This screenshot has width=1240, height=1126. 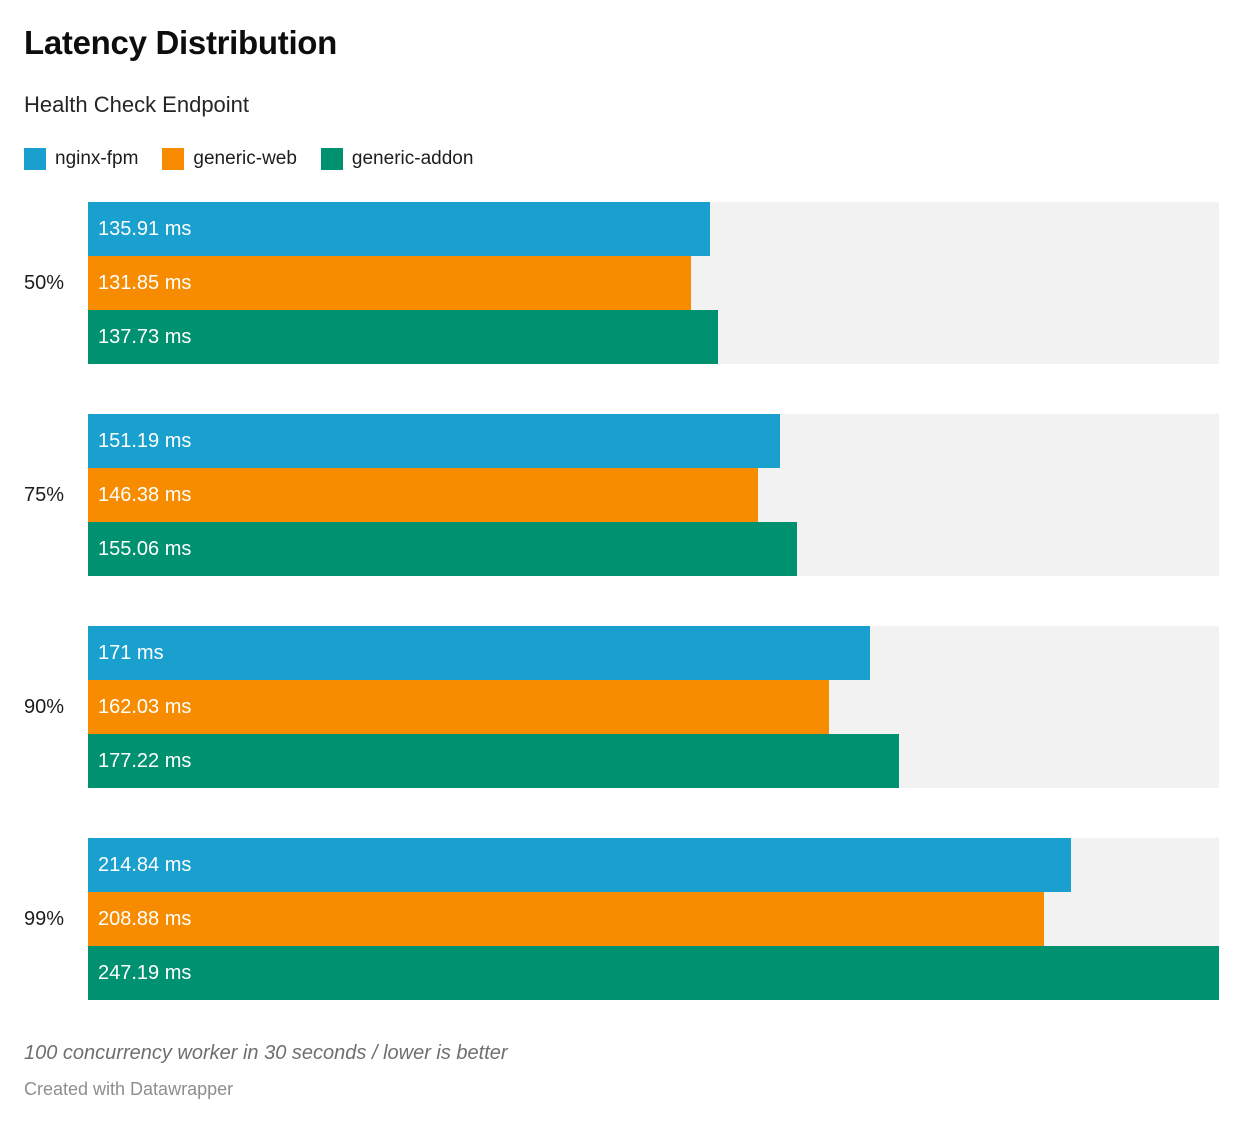 What do you see at coordinates (145, 706) in the screenshot?
I see `bar-value-label: 162.03 ms` at bounding box center [145, 706].